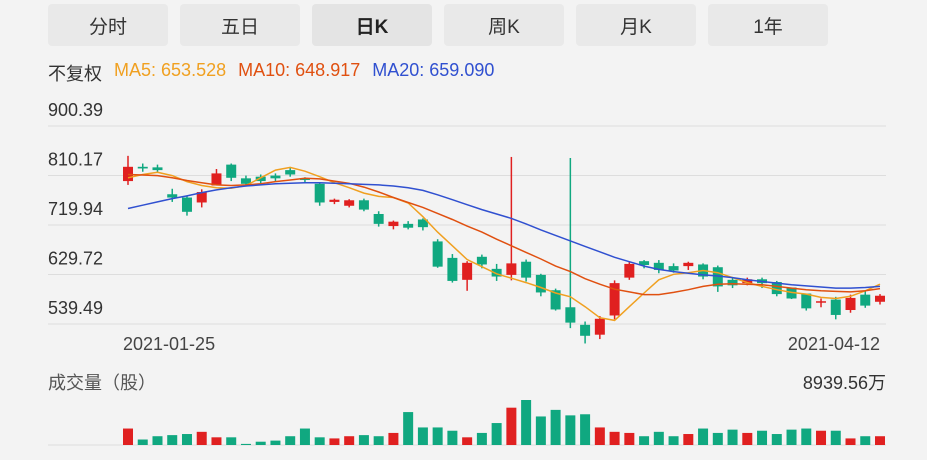 The width and height of the screenshot is (927, 460). What do you see at coordinates (372, 25) in the screenshot?
I see `tab-daily-k: 日K` at bounding box center [372, 25].